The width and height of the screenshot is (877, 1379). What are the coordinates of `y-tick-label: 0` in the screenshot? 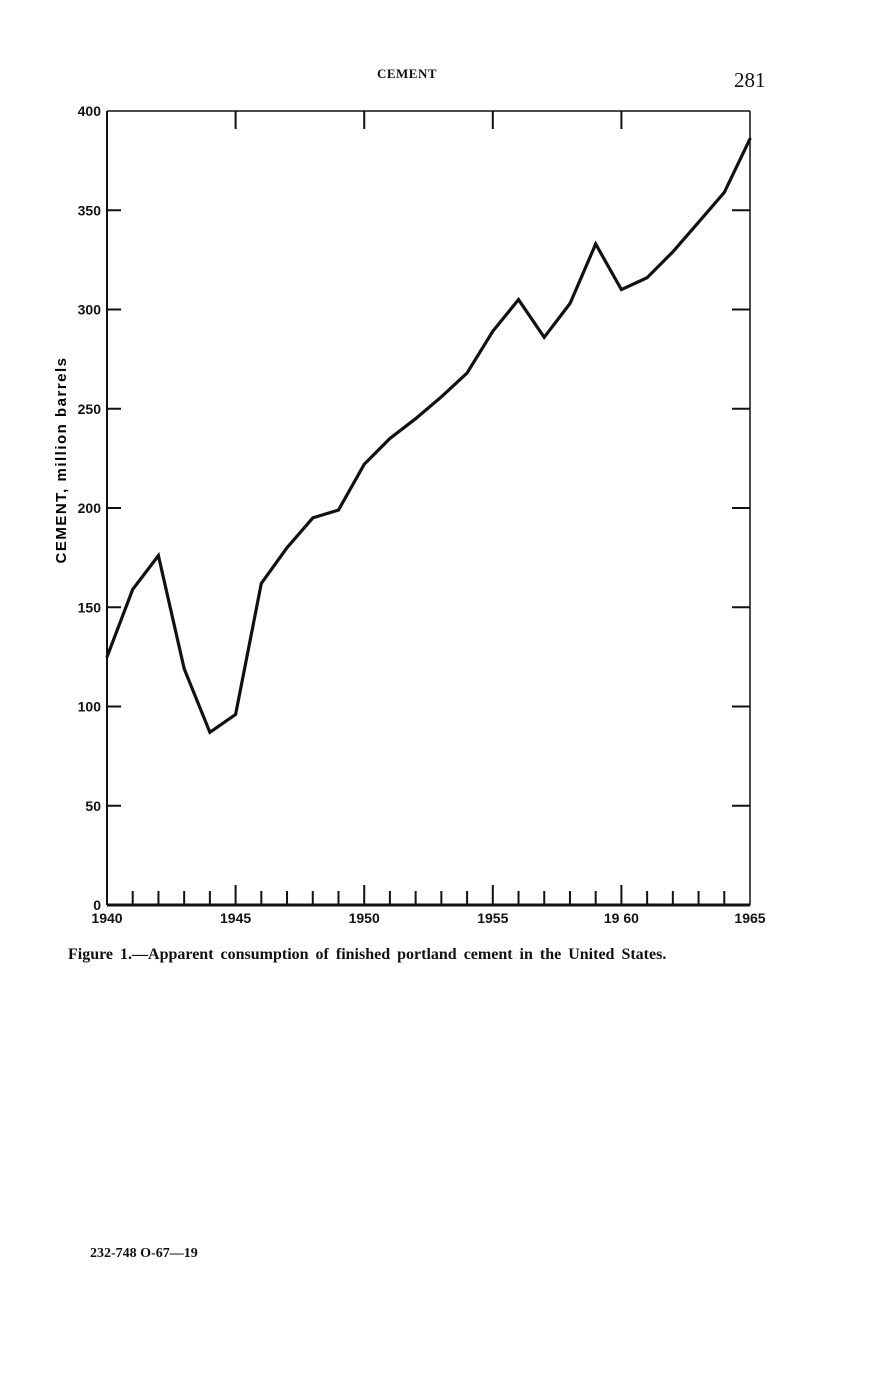 It's located at (97, 905).